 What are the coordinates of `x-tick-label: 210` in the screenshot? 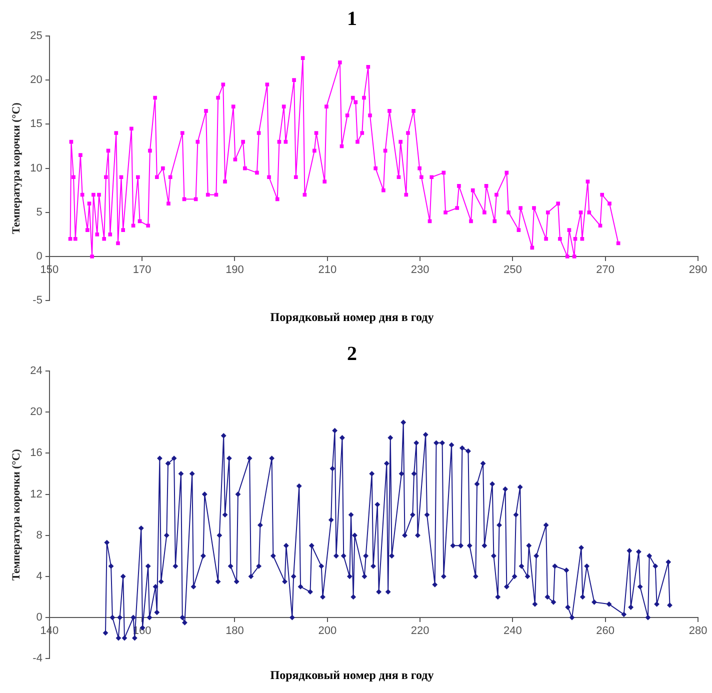 It's located at (327, 270).